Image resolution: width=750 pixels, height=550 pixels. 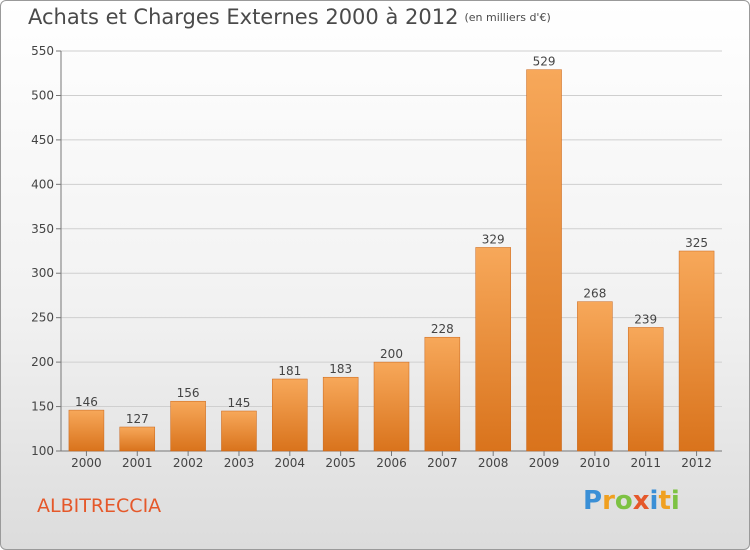 I want to click on value-label: 181, so click(x=289, y=371).